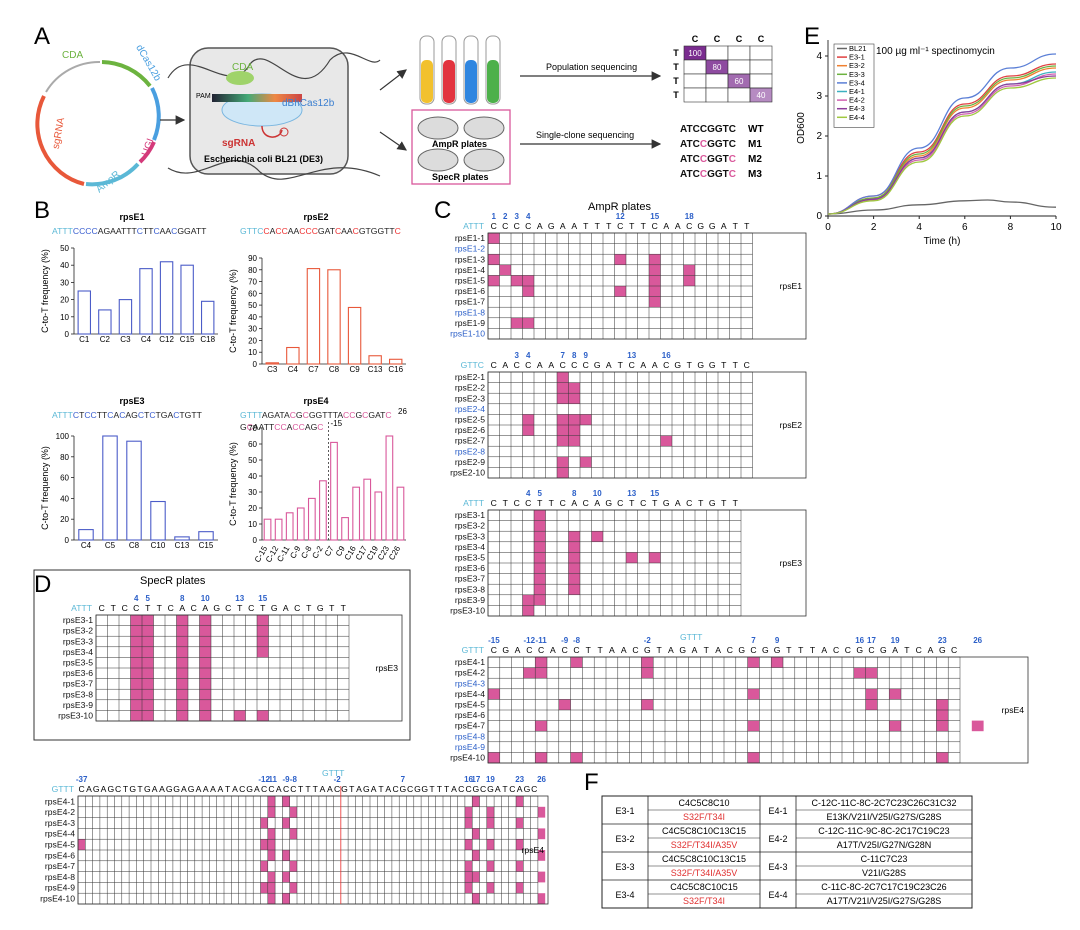 Image resolution: width=1080 pixels, height=930 pixels. What do you see at coordinates (64, 265) in the screenshot?
I see `y-tick-label: 40` at bounding box center [64, 265].